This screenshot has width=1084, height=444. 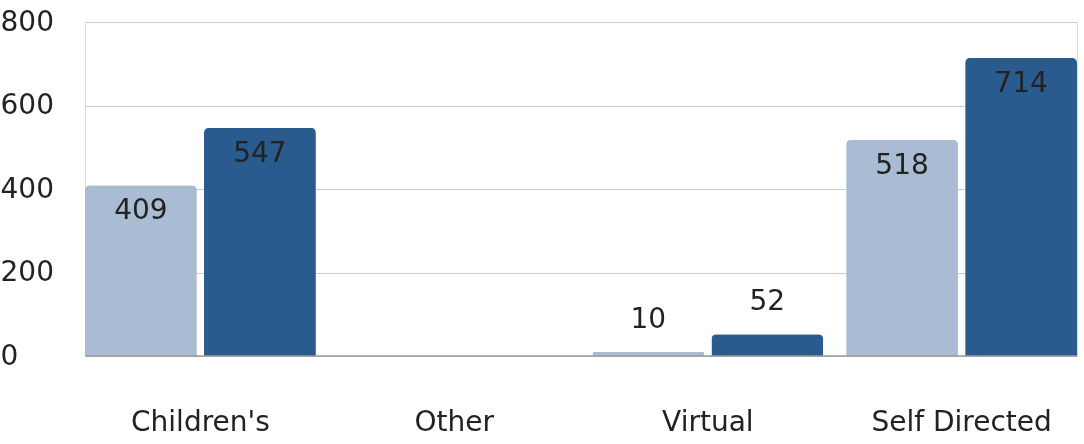 What do you see at coordinates (961, 421) in the screenshot?
I see `x-tick-label: Self Directed` at bounding box center [961, 421].